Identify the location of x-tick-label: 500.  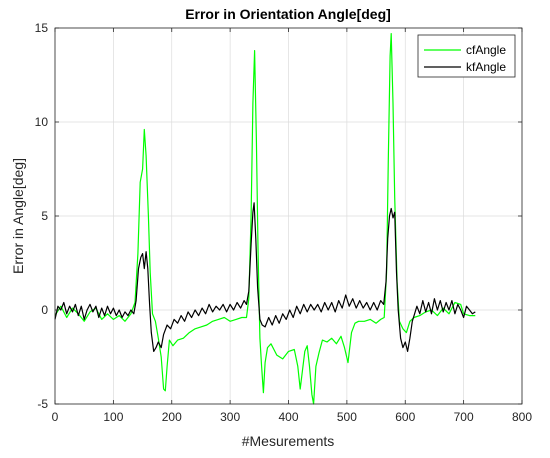
(347, 417).